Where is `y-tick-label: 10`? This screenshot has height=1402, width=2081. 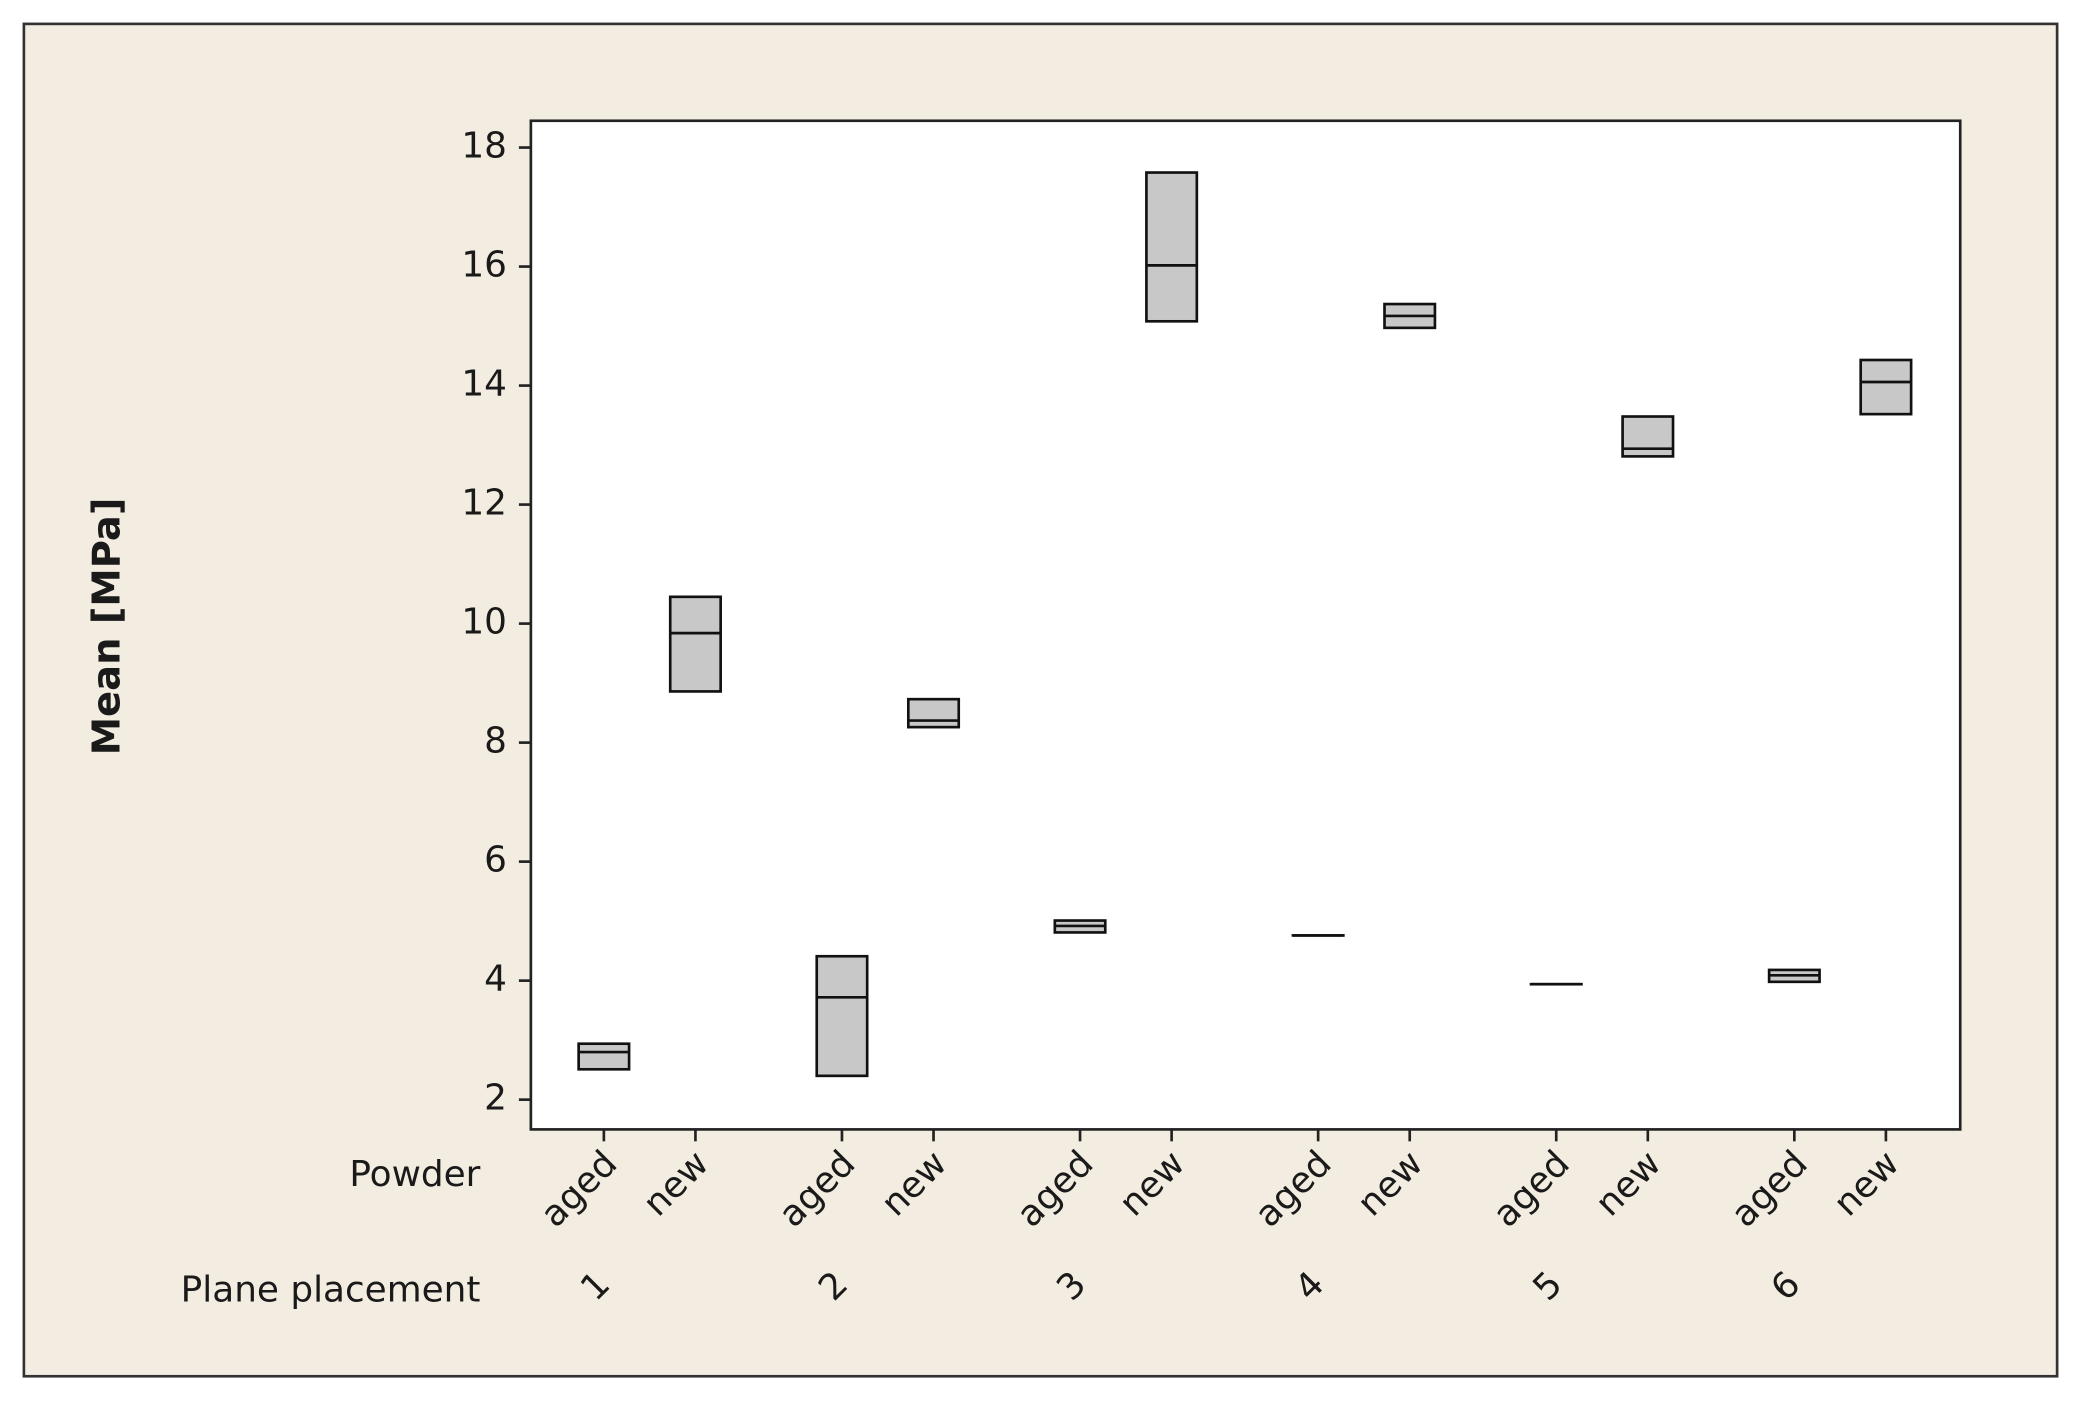 y-tick-label: 10 is located at coordinates (484, 622).